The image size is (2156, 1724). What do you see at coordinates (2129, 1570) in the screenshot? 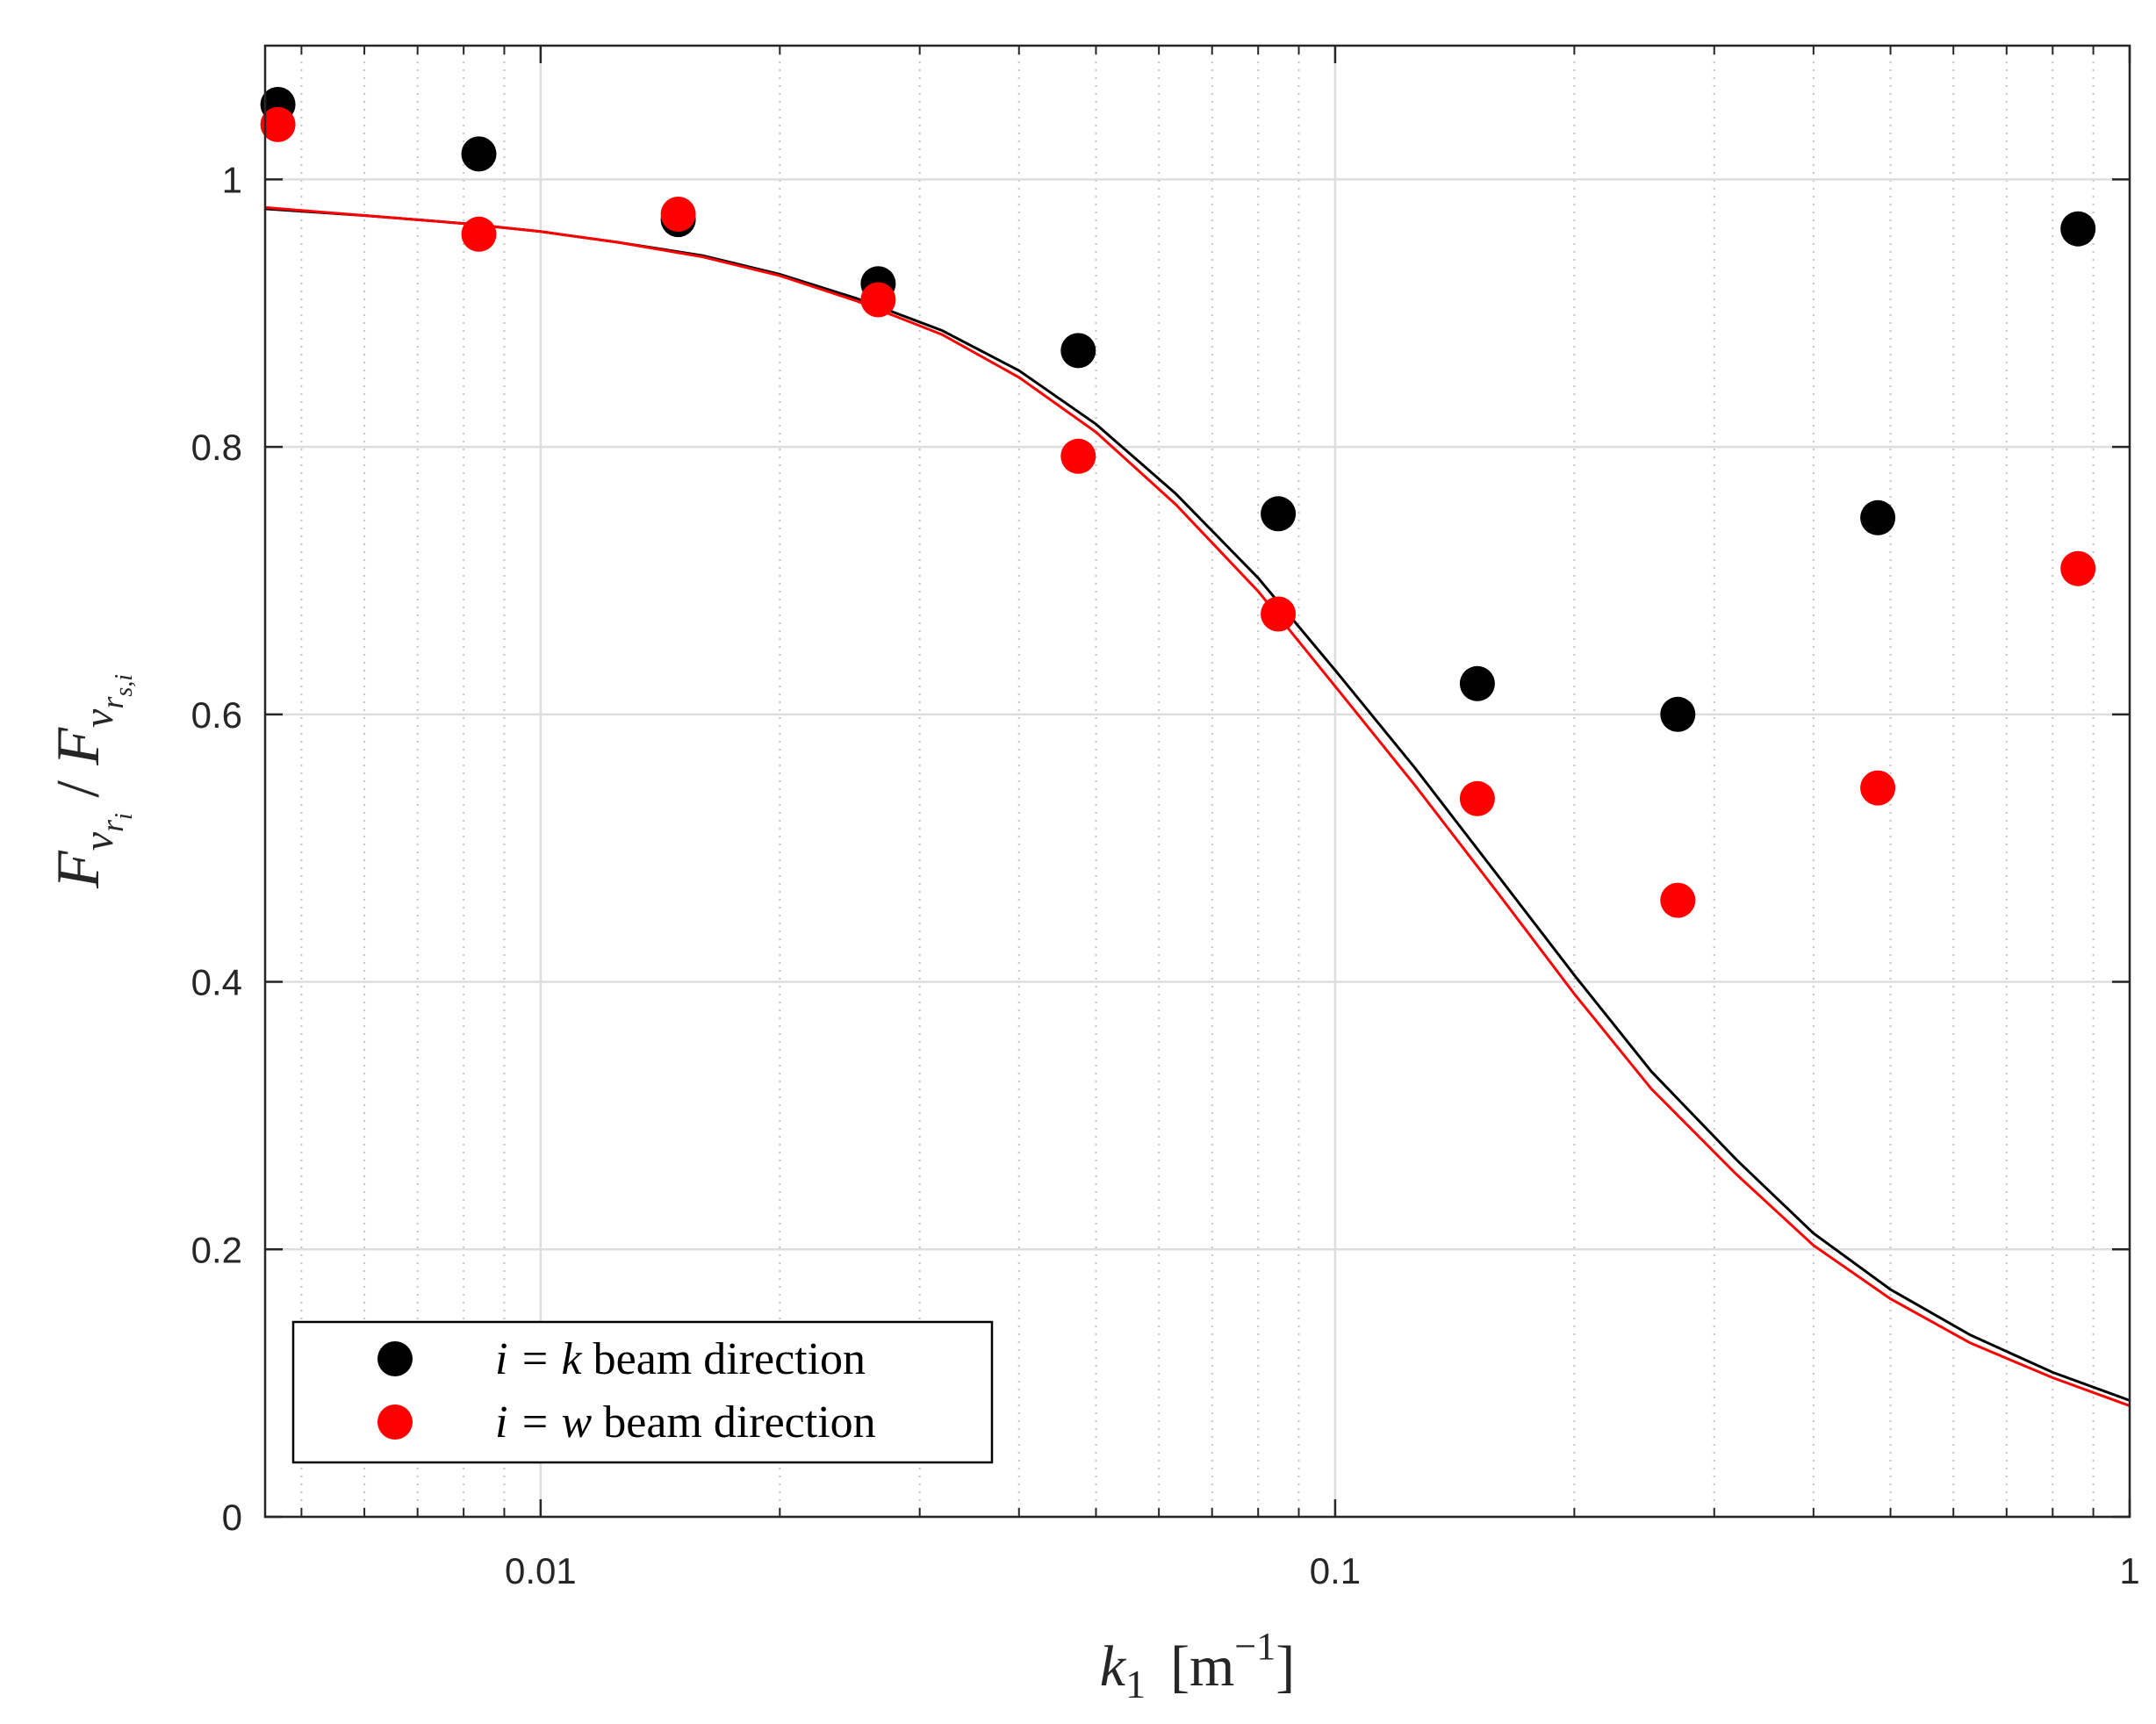
I see `x-tick-label: 1` at bounding box center [2129, 1570].